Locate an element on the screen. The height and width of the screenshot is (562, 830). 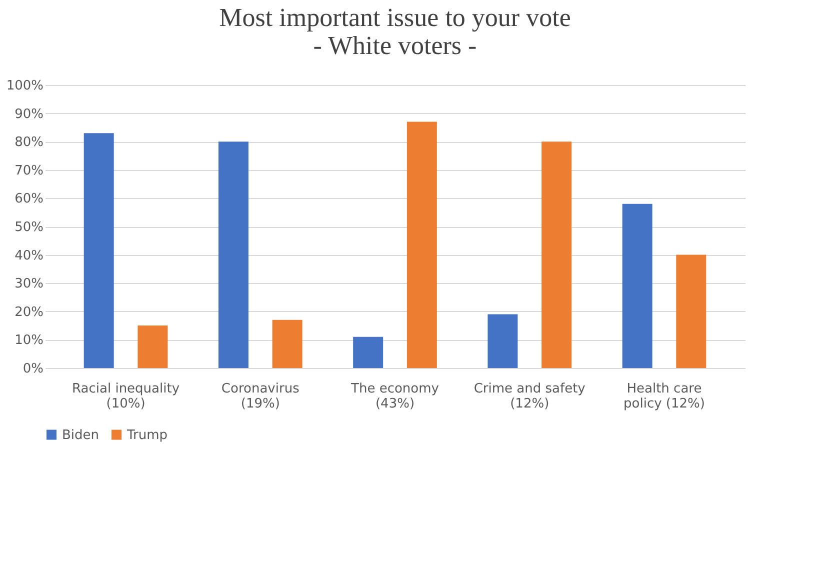
y-tick-label: 80% is located at coordinates (29, 142).